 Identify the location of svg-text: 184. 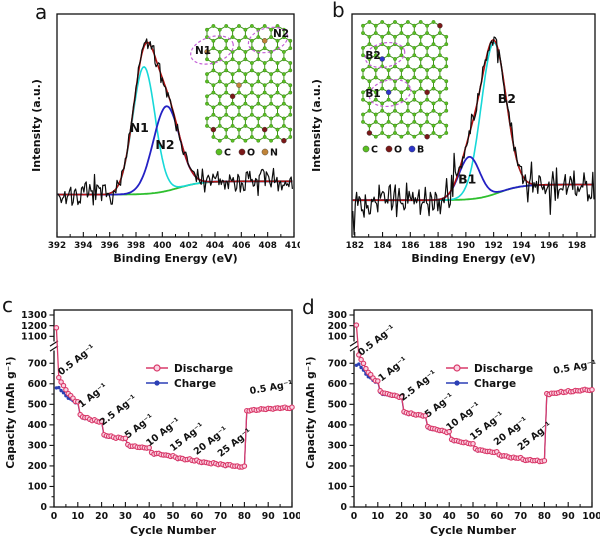
(382, 246).